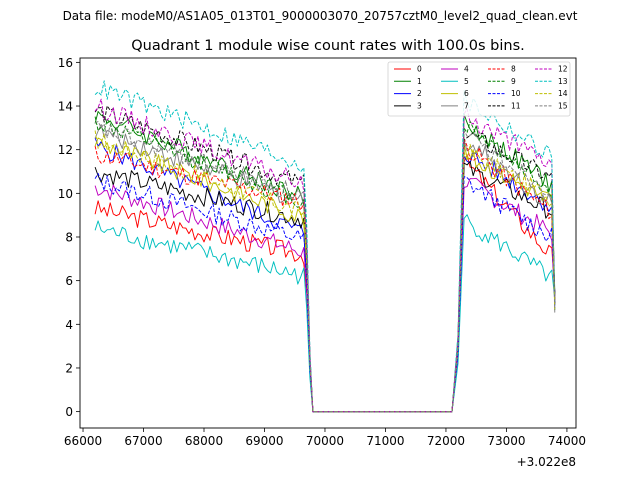 This screenshot has width=640, height=480. Describe the element at coordinates (516, 93) in the screenshot. I see `legend-label-10: 10` at that location.